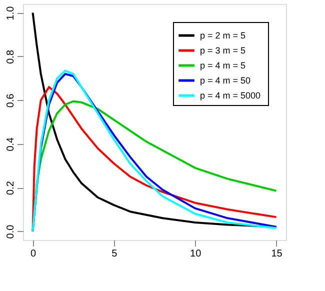 This screenshot has height=291, width=325. Describe the element at coordinates (11, 13) in the screenshot. I see `y-tick-label: 1.0` at that location.